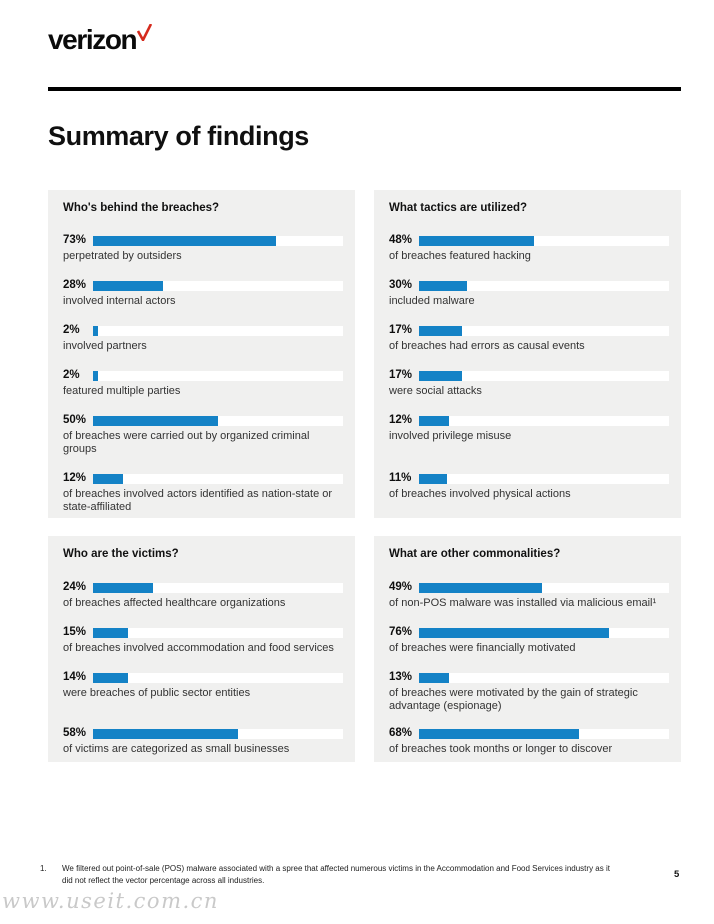 The width and height of the screenshot is (714, 924). What do you see at coordinates (75, 733) in the screenshot?
I see `stat-value: 58%` at bounding box center [75, 733].